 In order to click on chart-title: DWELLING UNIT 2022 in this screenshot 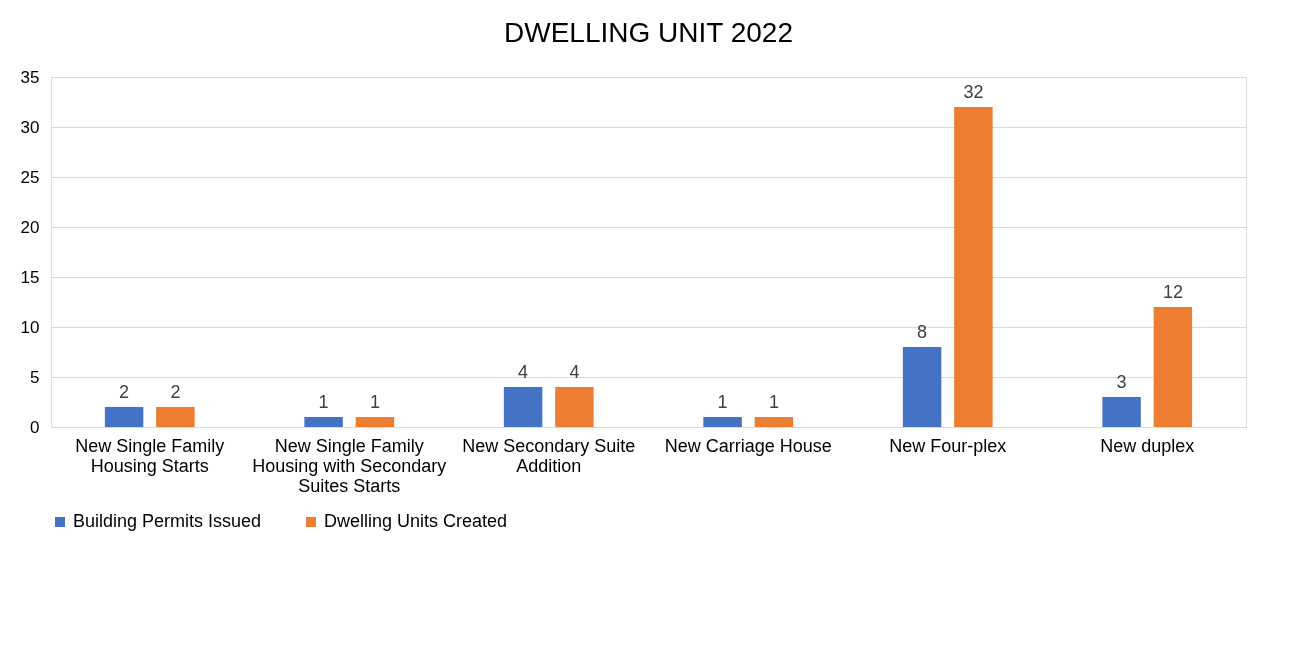, I will do `click(648, 32)`.